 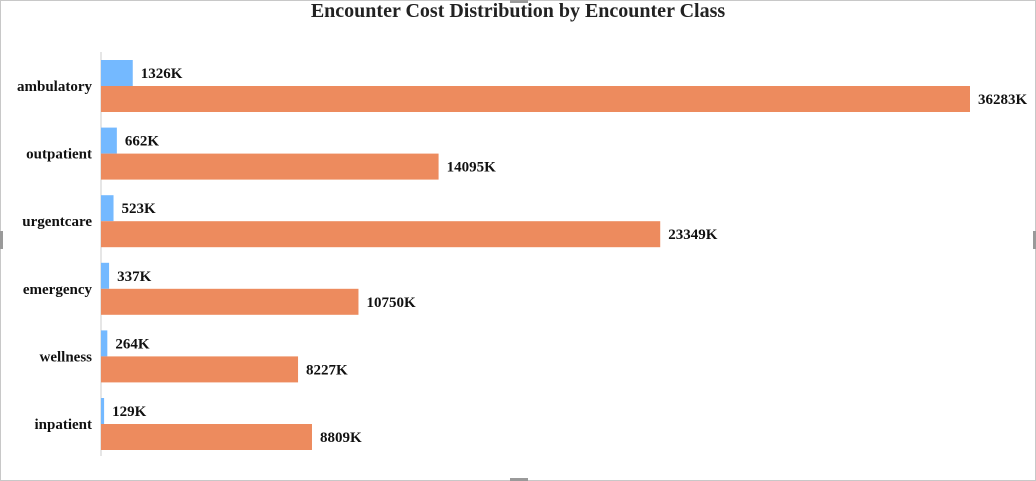 What do you see at coordinates (63, 425) in the screenshot?
I see `category-label-inpatient: inpatient` at bounding box center [63, 425].